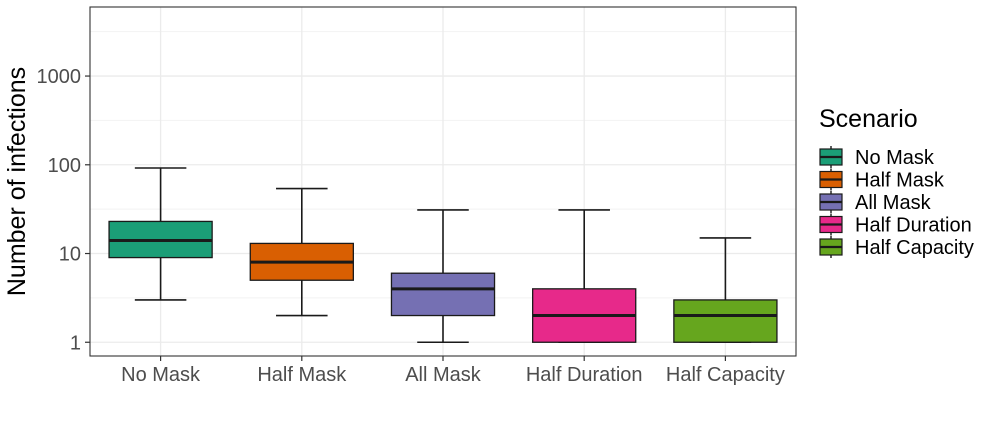 Image resolution: width=997 pixels, height=425 pixels. Describe the element at coordinates (64, 166) in the screenshot. I see `y-tick-label: 100` at that location.